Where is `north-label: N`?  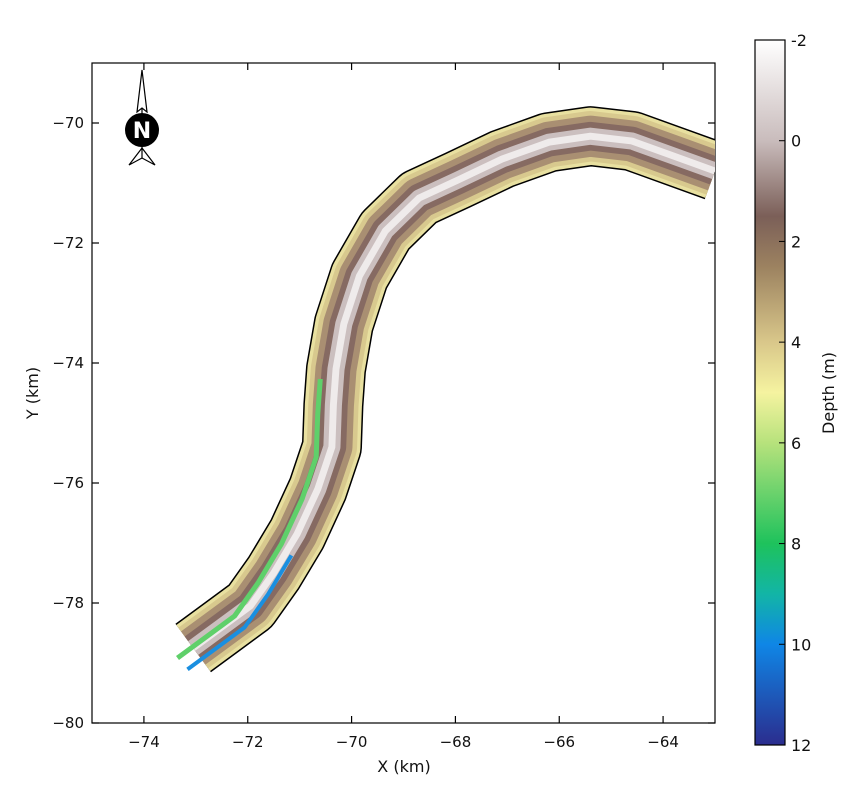 north-label: N is located at coordinates (142, 131).